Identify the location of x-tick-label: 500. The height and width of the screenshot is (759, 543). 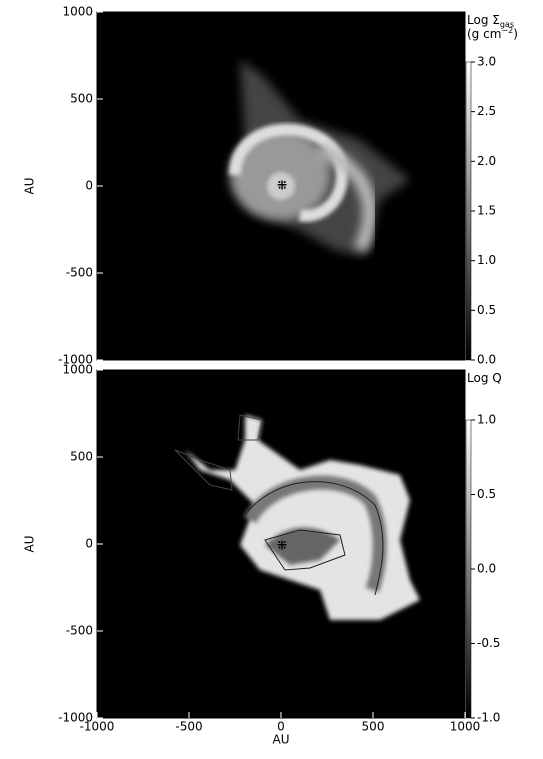
(373, 727).